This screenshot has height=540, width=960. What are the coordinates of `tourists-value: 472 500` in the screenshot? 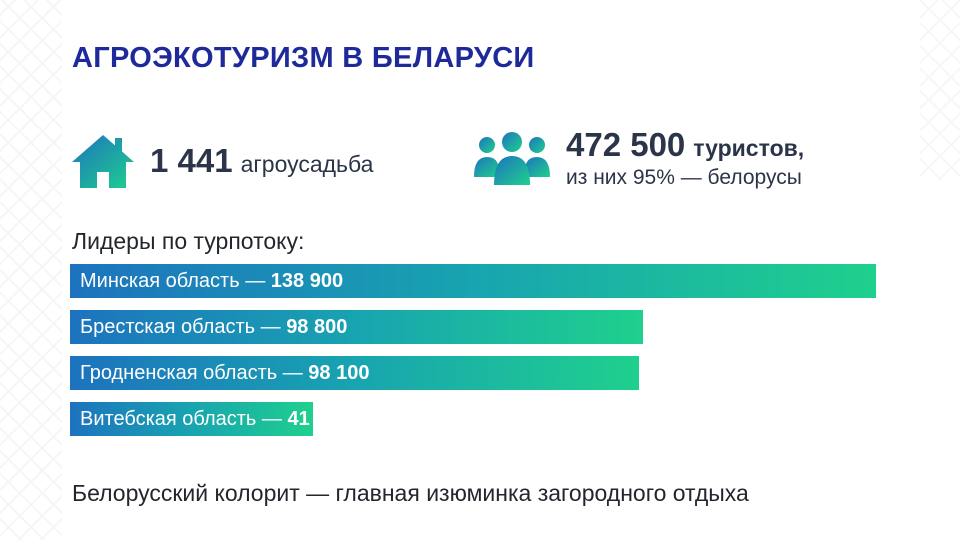 It's located at (626, 144).